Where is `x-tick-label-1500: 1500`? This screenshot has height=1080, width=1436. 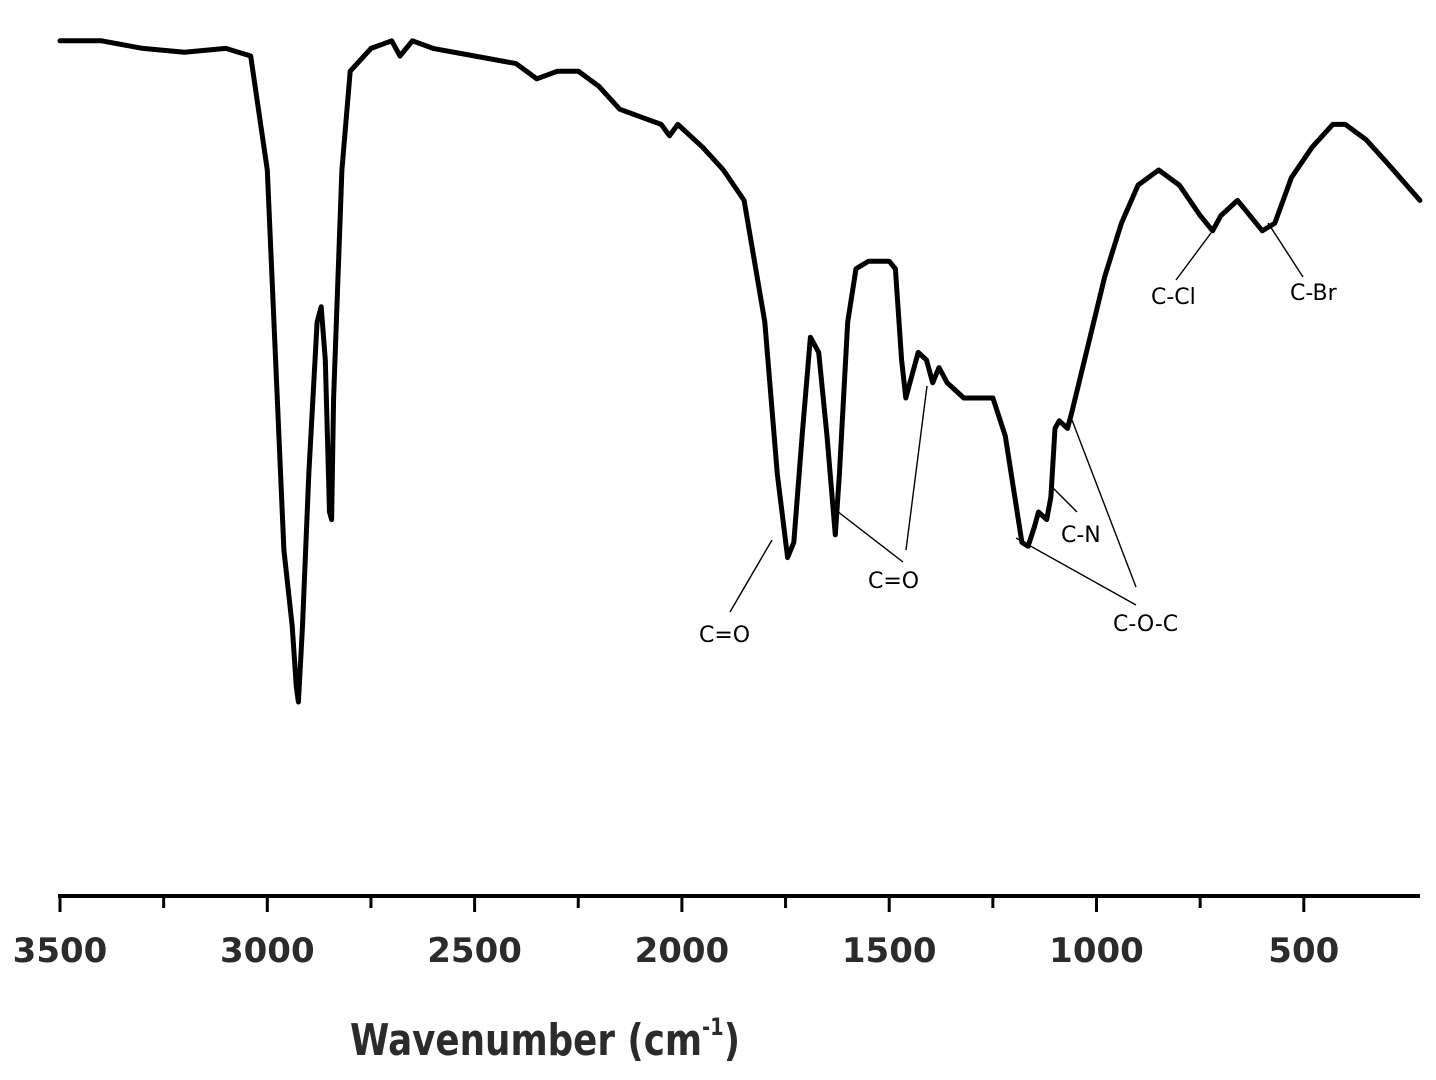
x-tick-label-1500: 1500 is located at coordinates (889, 951).